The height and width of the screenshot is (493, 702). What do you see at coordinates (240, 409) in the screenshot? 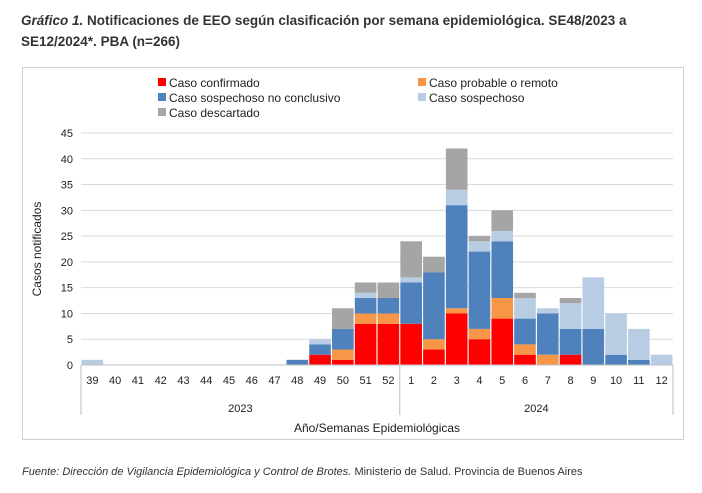
I see `group-label: 2023` at bounding box center [240, 409].